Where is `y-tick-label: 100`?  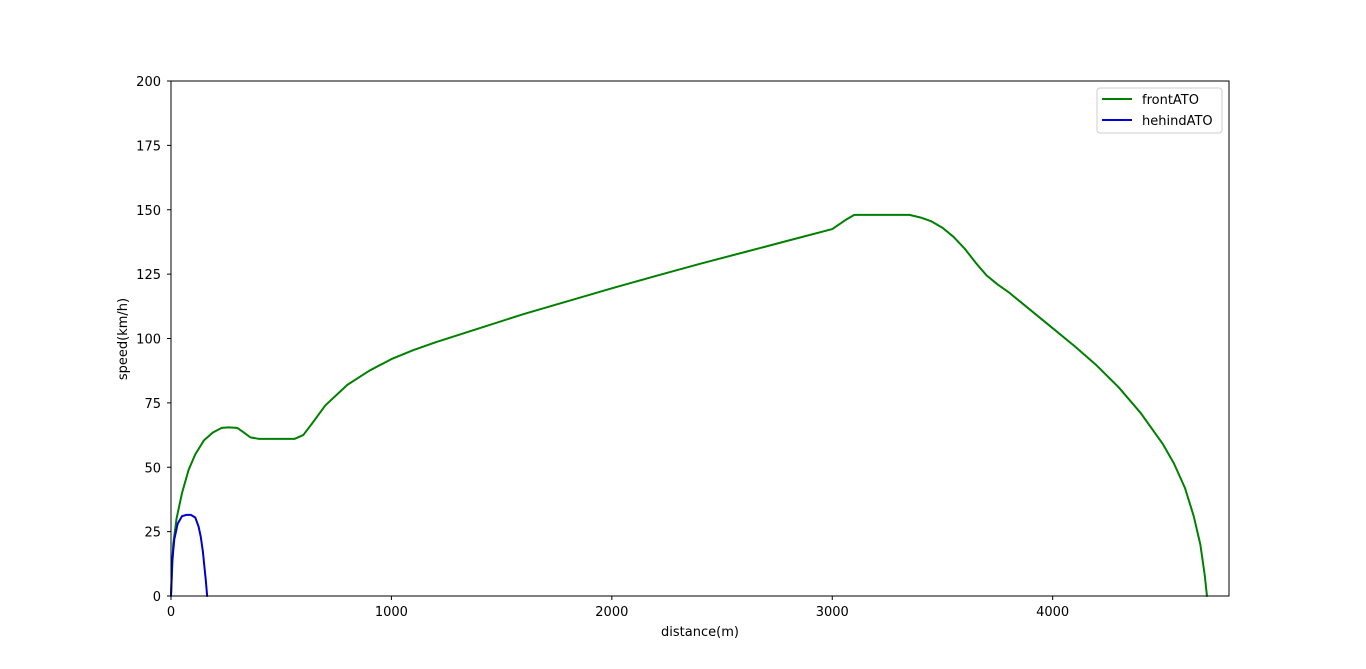
y-tick-label: 100 is located at coordinates (148, 340).